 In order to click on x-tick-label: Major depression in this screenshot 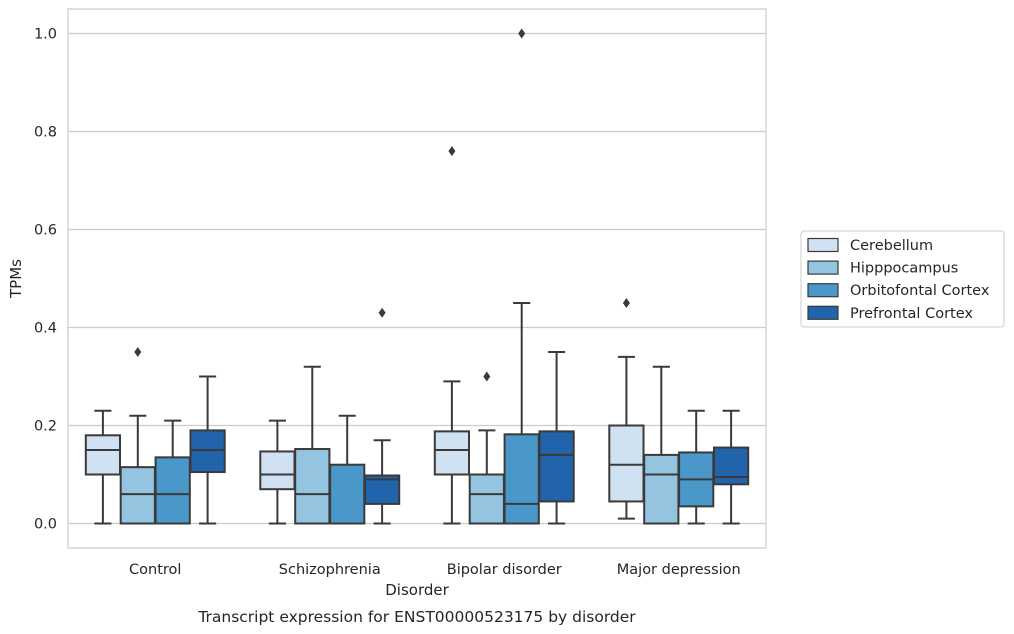, I will do `click(679, 570)`.